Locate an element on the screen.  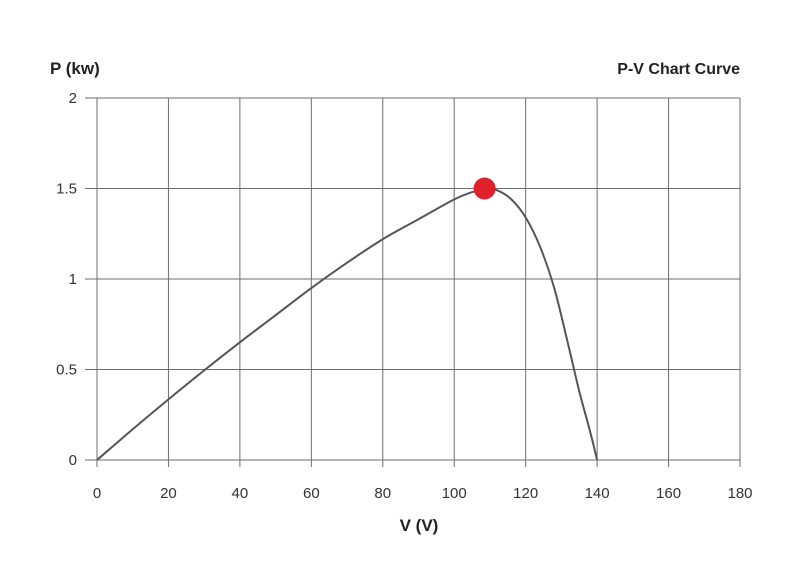
x-tick-label: 160 is located at coordinates (668, 493).